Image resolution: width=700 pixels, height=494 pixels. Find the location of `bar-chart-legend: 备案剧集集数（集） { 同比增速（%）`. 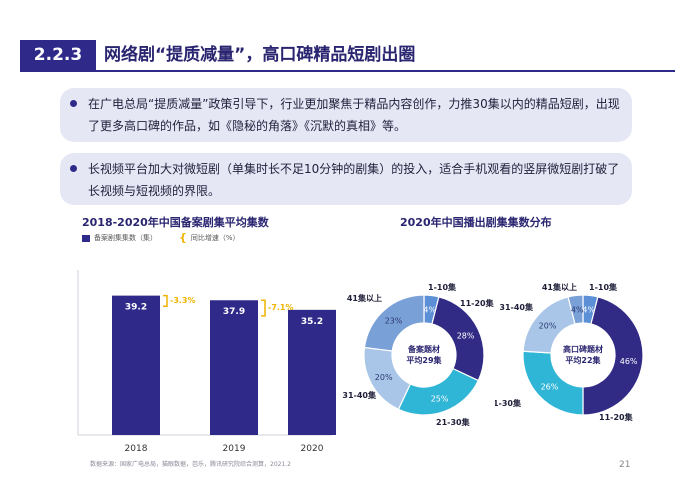

bar-chart-legend: 备案剧集集数（集） { 同比增速（%） is located at coordinates (161, 237).